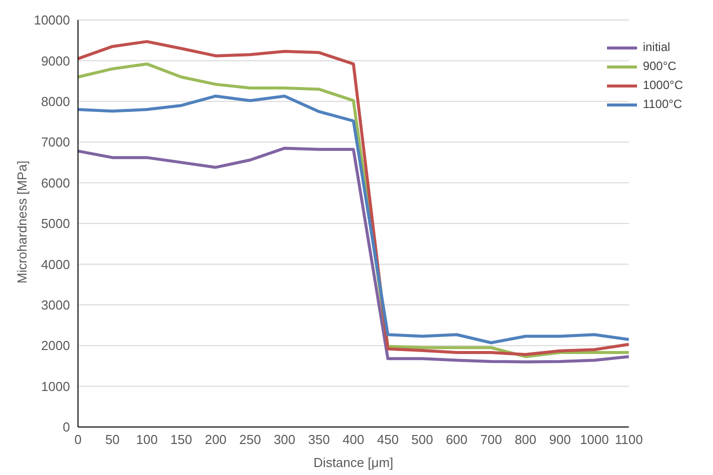 The height and width of the screenshot is (475, 713). I want to click on x-tick-label: 600, so click(457, 440).